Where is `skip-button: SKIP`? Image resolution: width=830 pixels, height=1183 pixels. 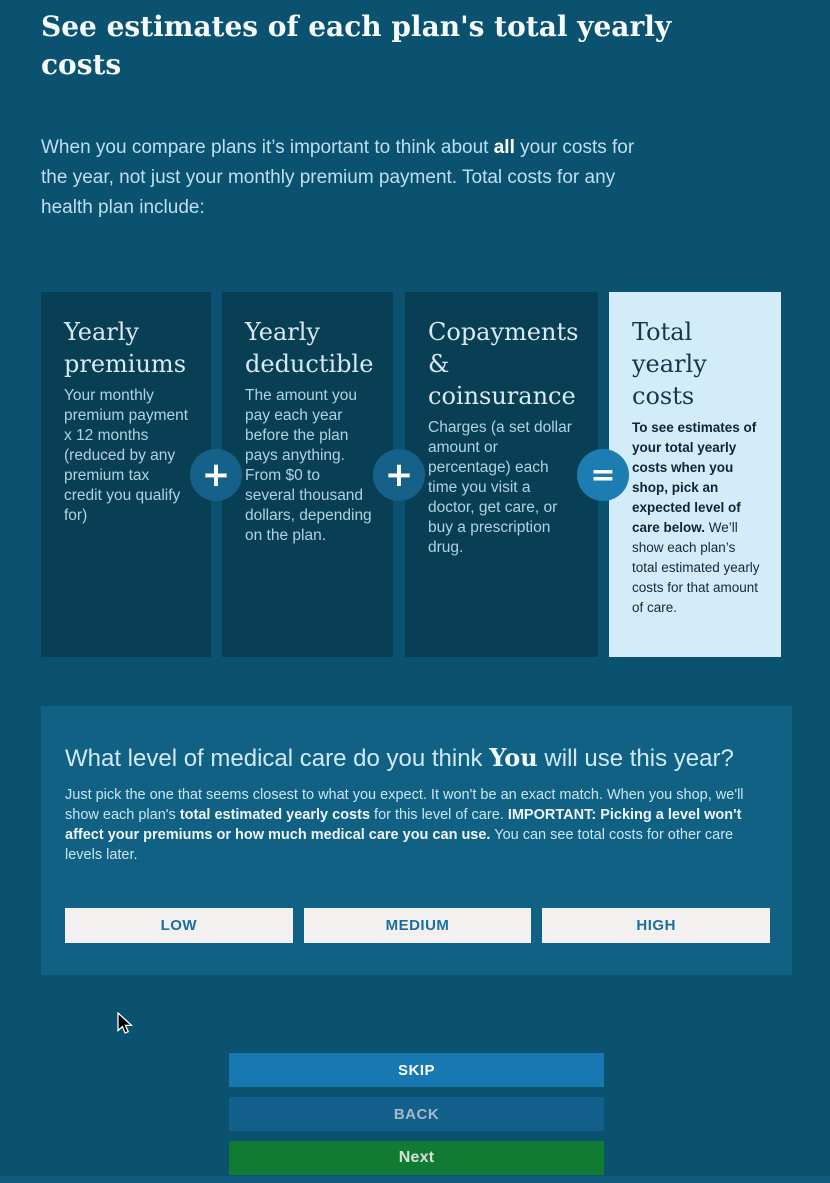
skip-button: SKIP is located at coordinates (416, 1070).